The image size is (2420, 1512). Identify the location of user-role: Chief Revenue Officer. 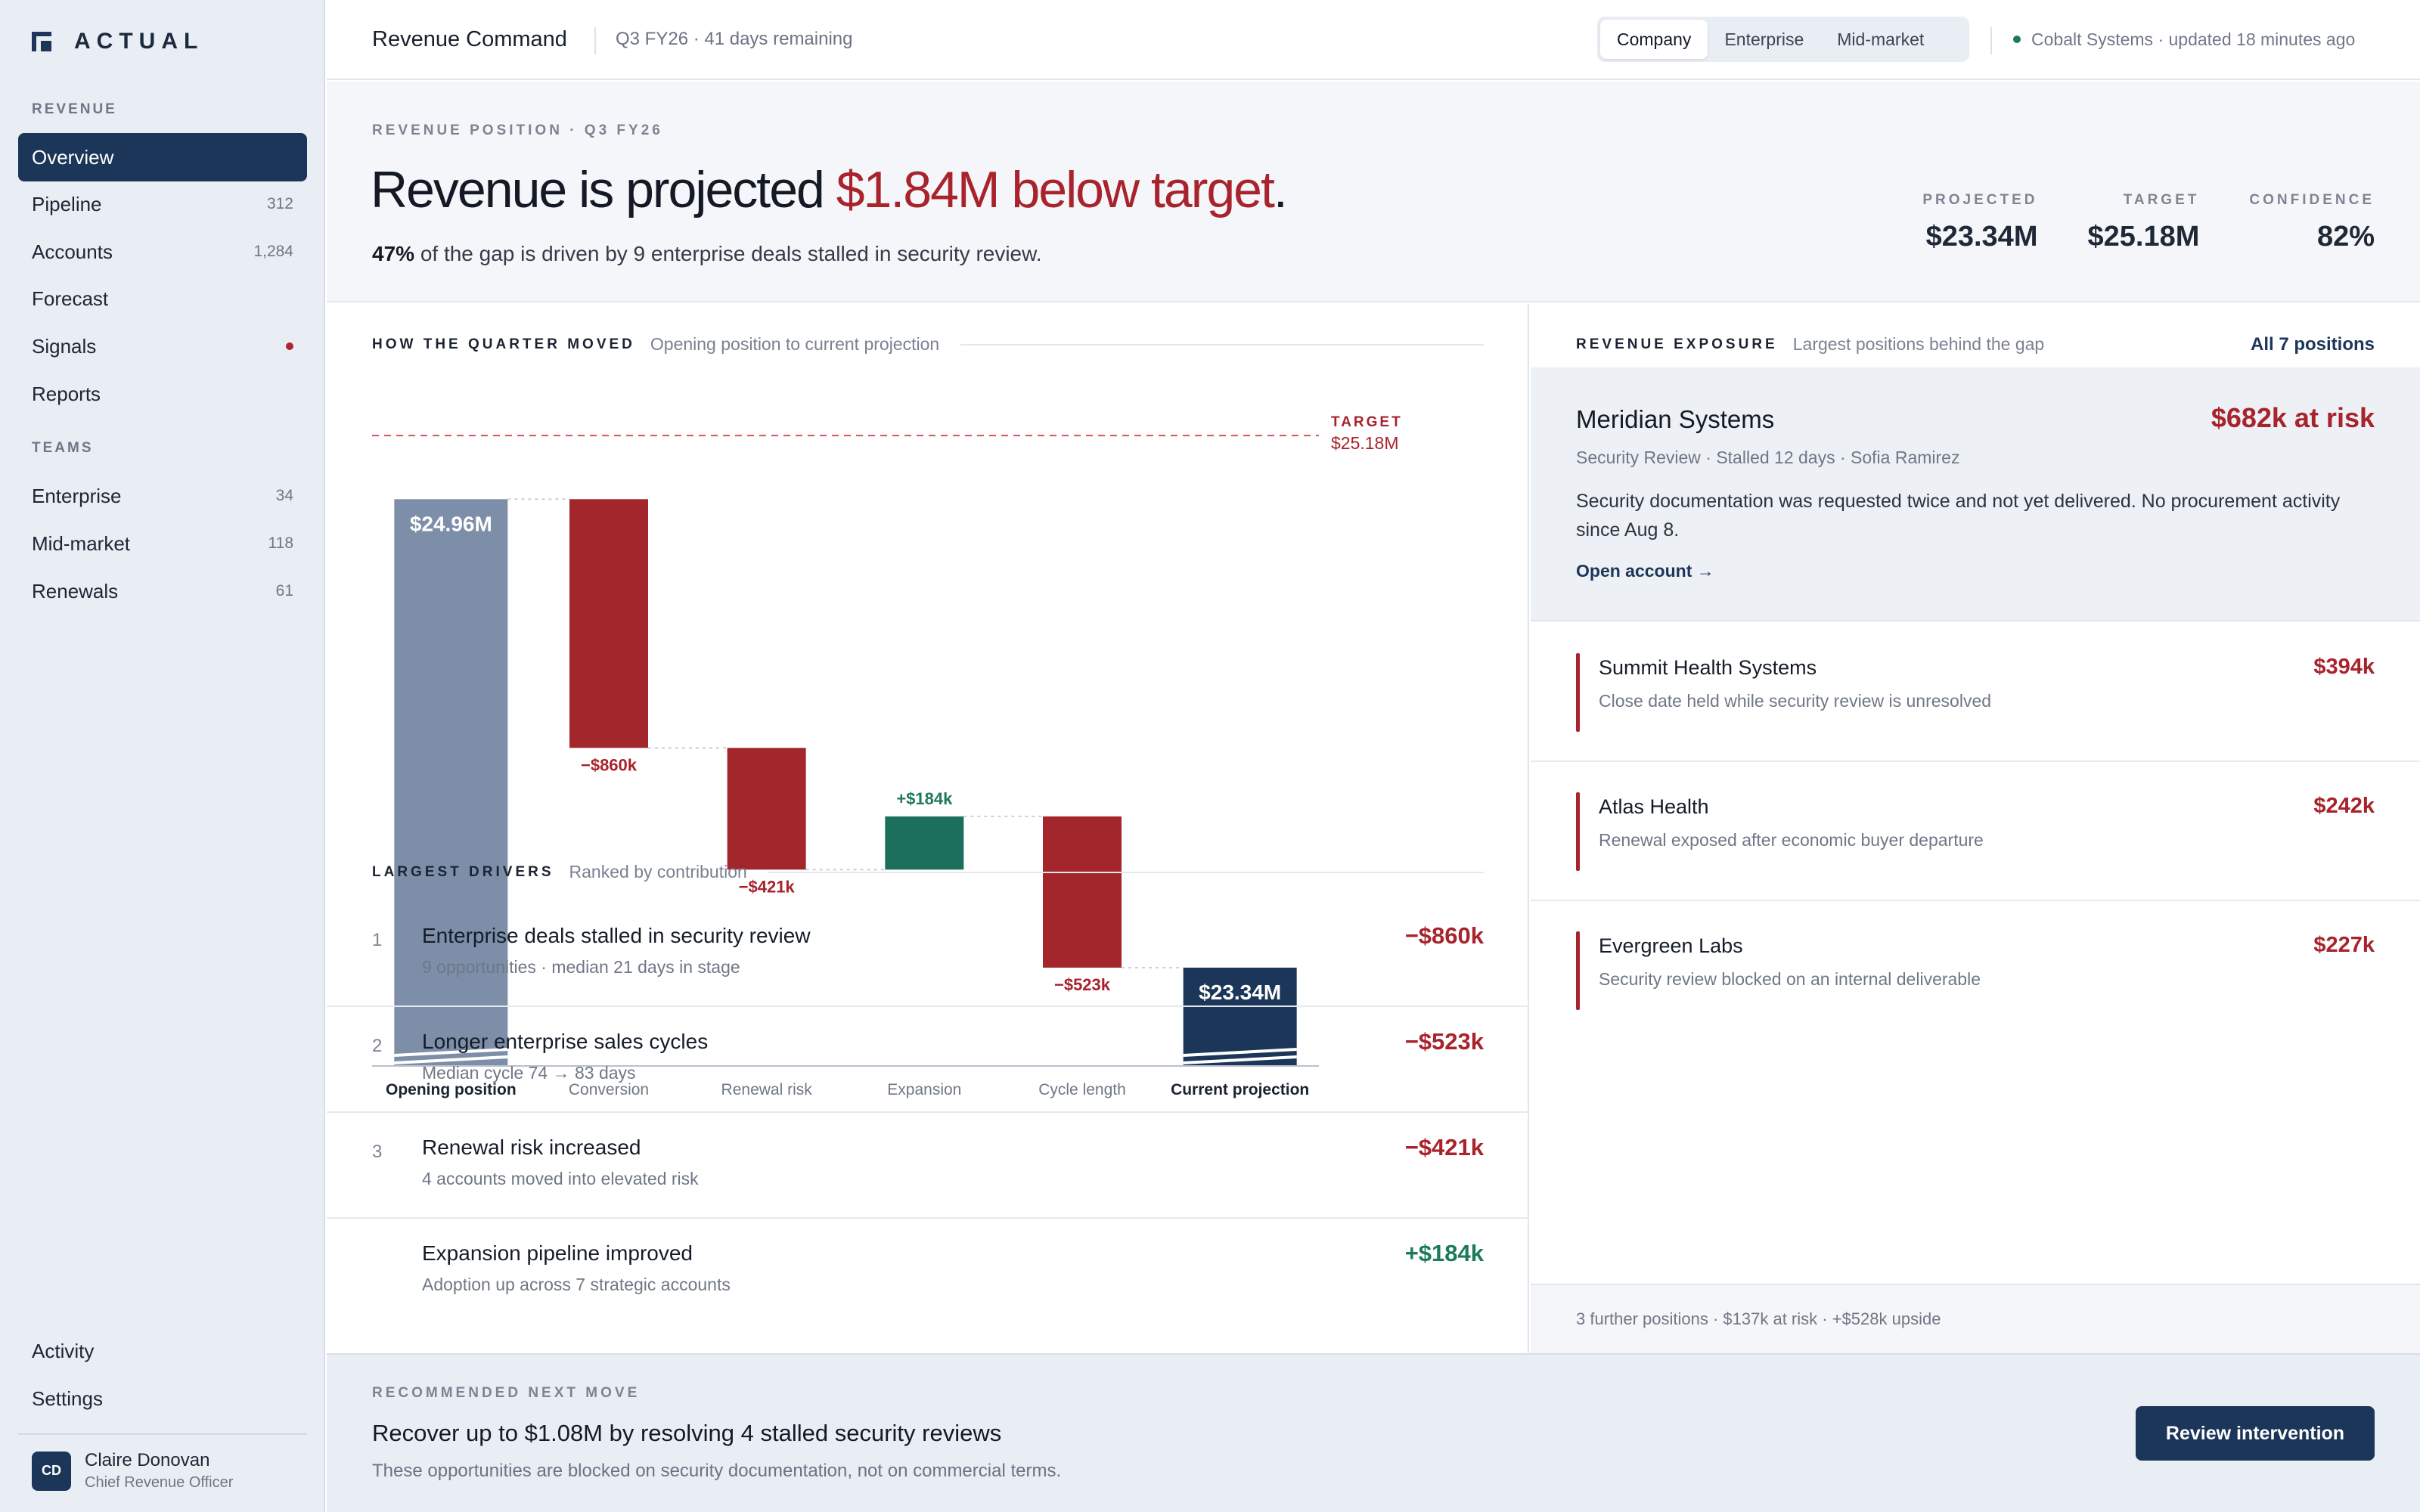
(159, 1482).